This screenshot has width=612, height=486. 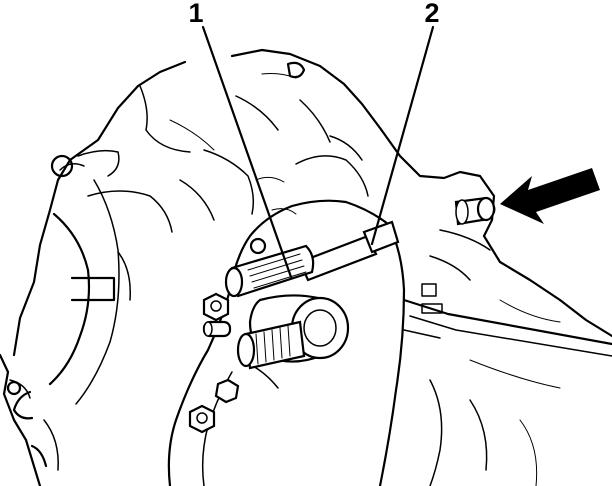 I want to click on stud-icon, so click(x=475, y=211).